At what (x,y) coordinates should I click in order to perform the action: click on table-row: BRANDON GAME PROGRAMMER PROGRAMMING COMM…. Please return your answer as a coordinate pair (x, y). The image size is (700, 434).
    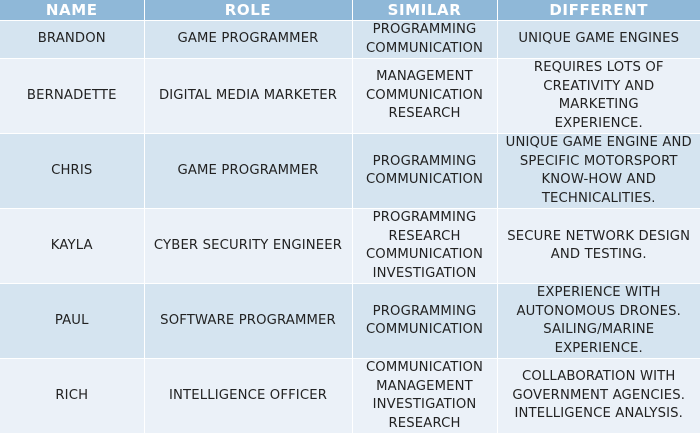
    Looking at the image, I should click on (350, 39).